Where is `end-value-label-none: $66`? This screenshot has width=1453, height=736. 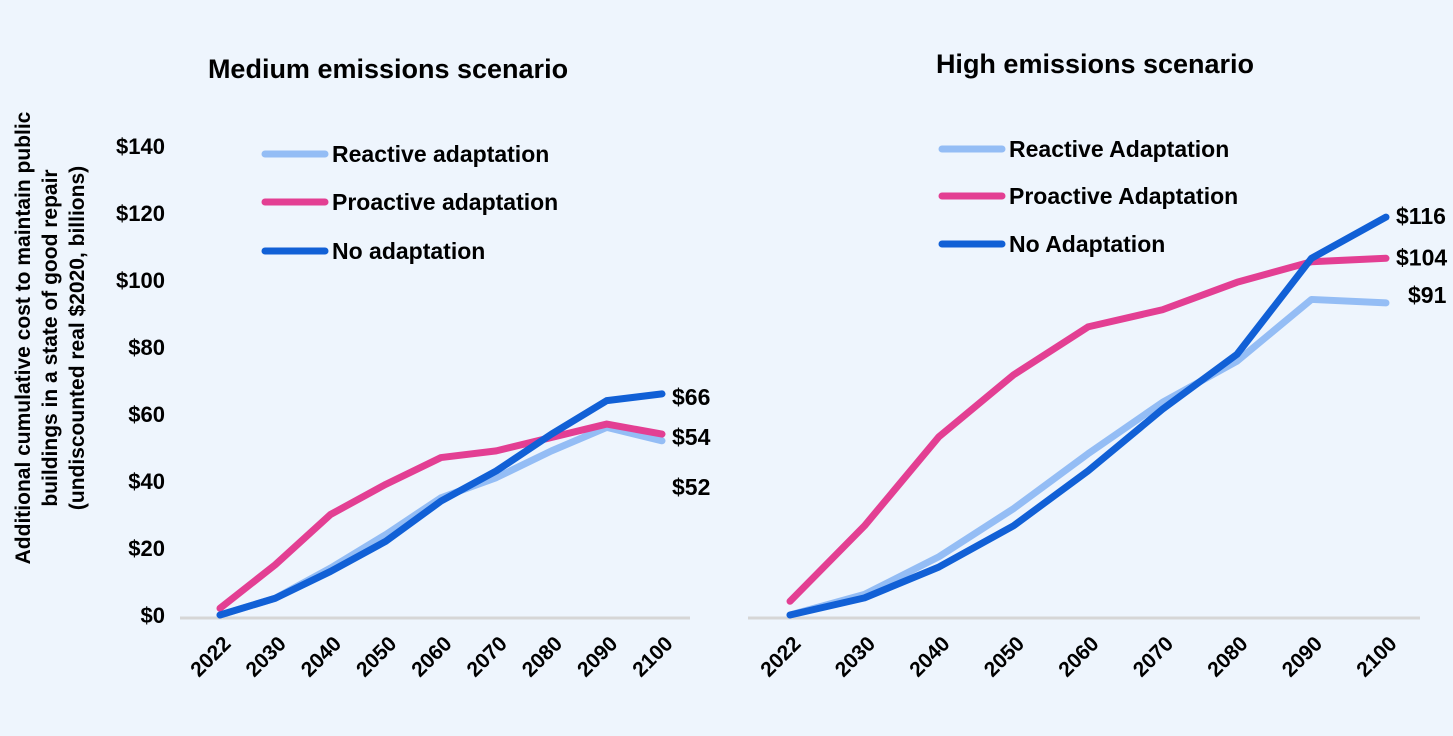 end-value-label-none: $66 is located at coordinates (691, 397).